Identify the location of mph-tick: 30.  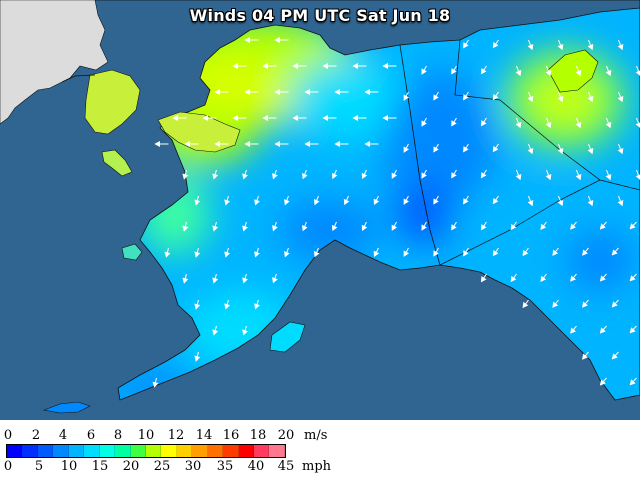
(193, 466).